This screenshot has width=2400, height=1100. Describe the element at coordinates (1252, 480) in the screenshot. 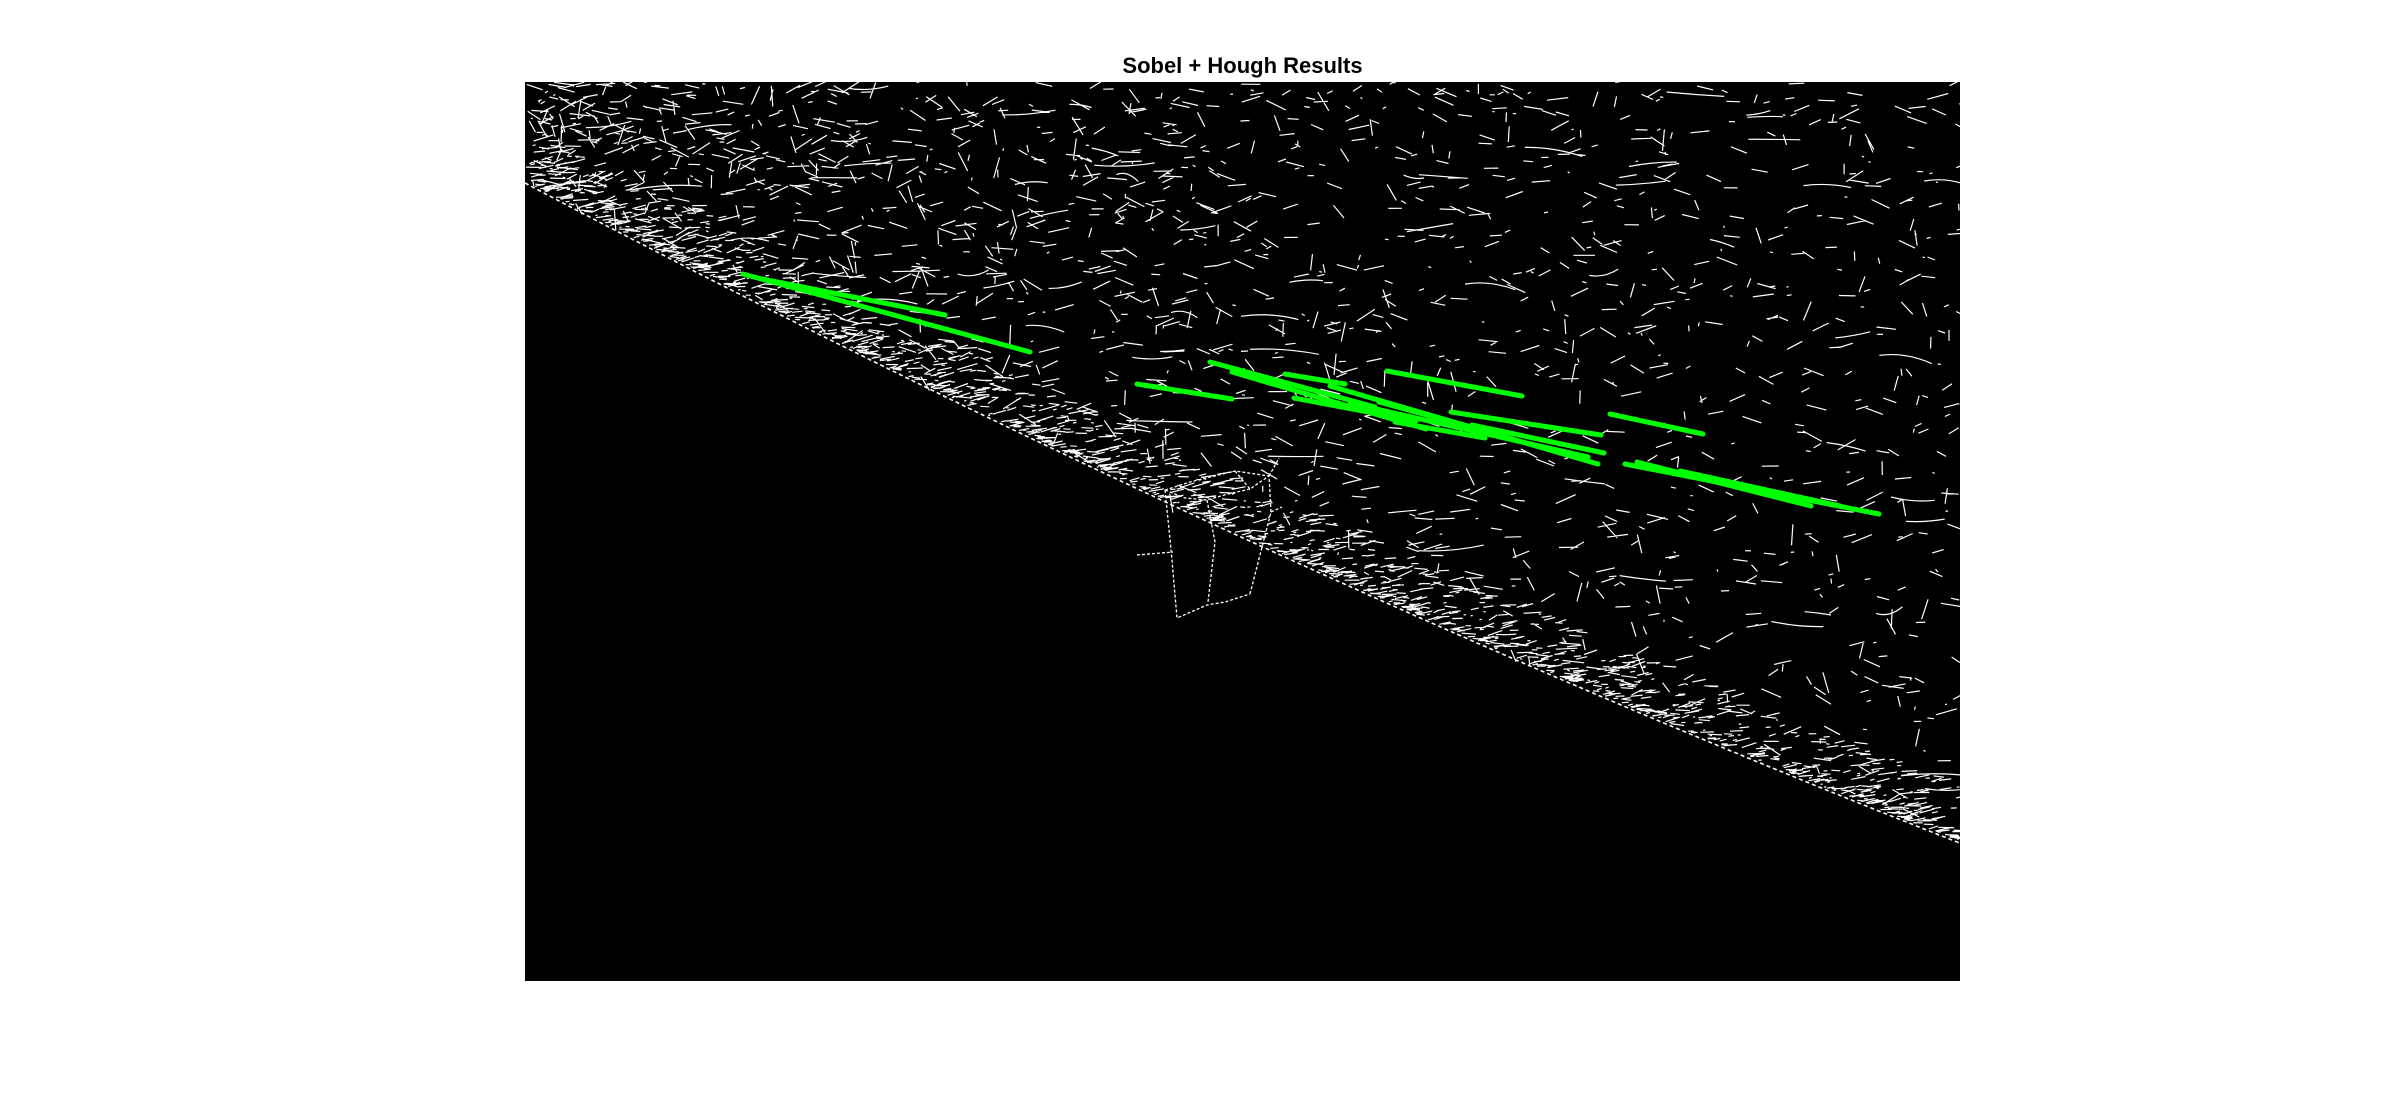

I see `object-edge-roof` at that location.